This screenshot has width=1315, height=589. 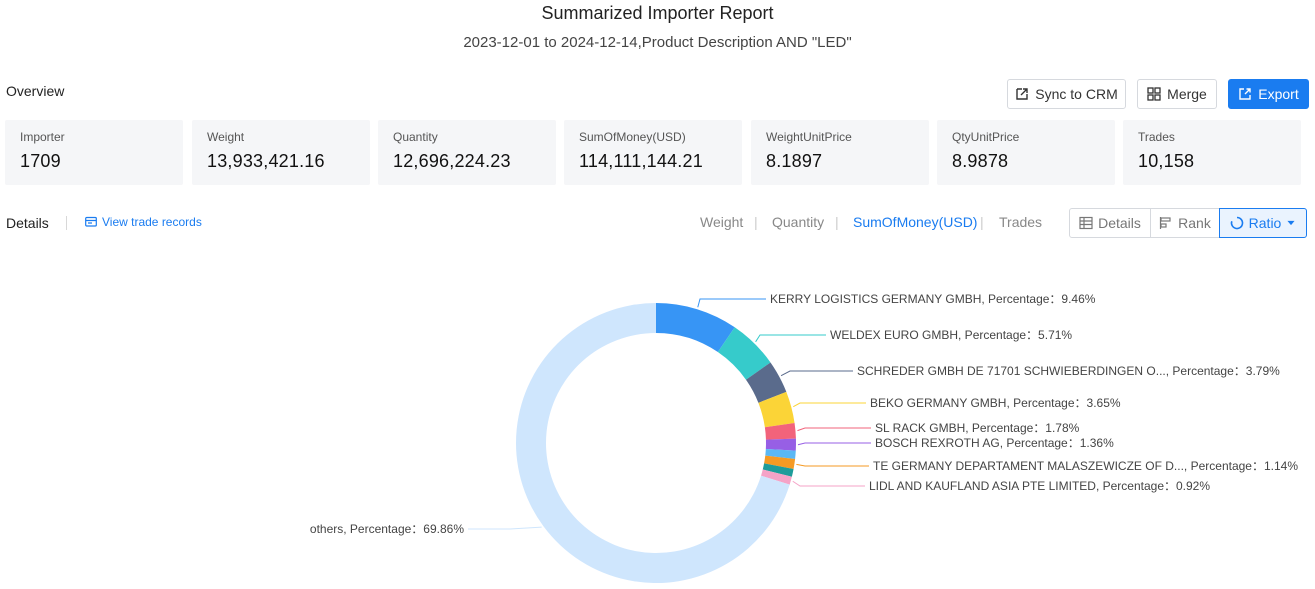 What do you see at coordinates (1022, 94) in the screenshot?
I see `sync-icon` at bounding box center [1022, 94].